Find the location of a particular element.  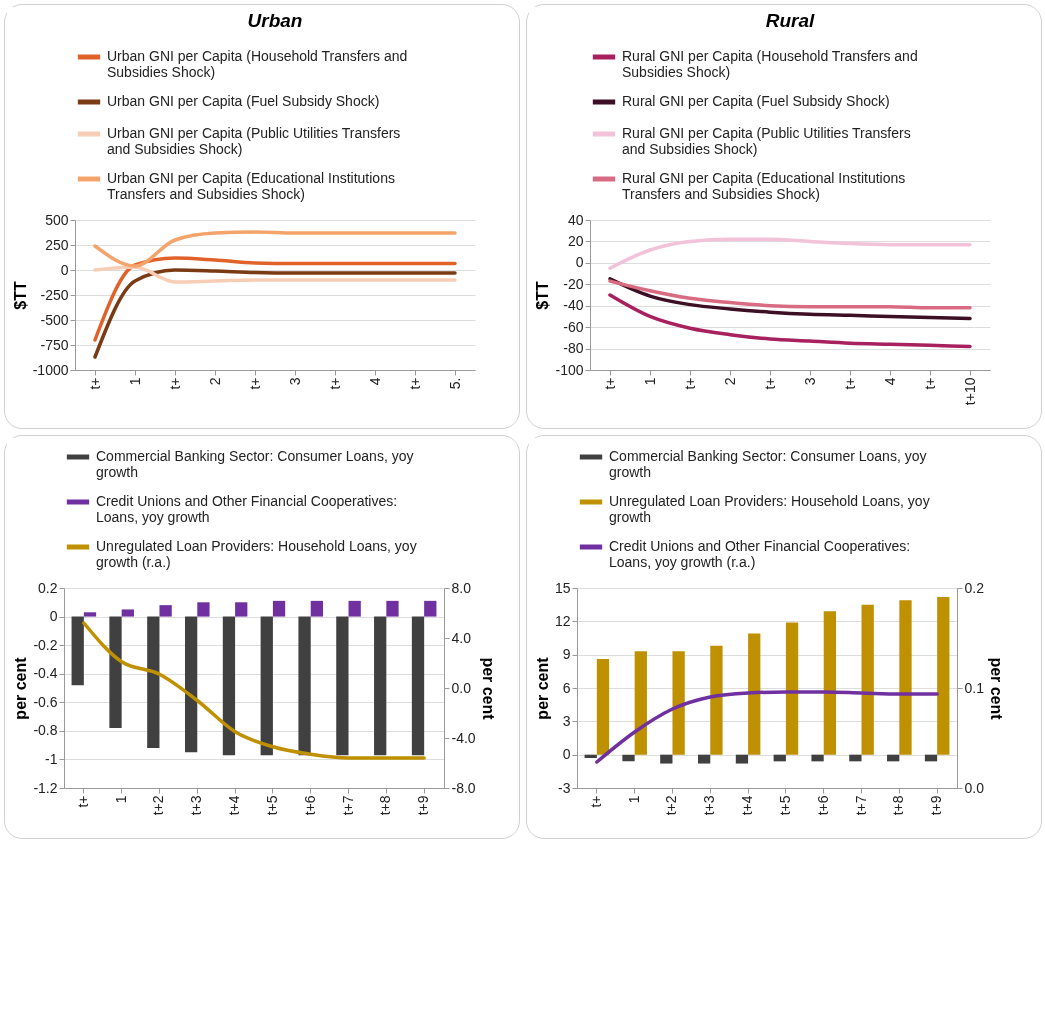

y2-tick-label: -8.0 is located at coordinates (463, 787).